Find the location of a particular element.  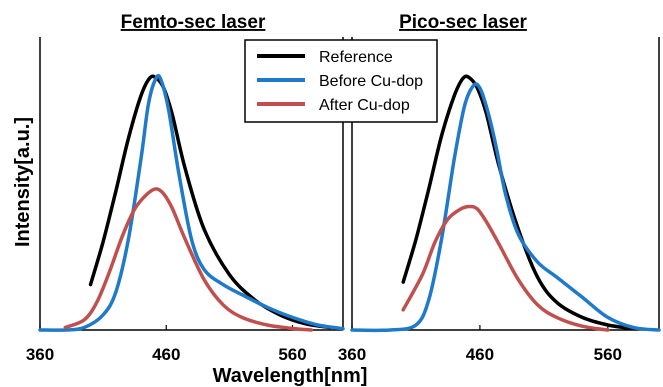

y-axis-label-group: Intensity[a.u.] is located at coordinates (23, 182).